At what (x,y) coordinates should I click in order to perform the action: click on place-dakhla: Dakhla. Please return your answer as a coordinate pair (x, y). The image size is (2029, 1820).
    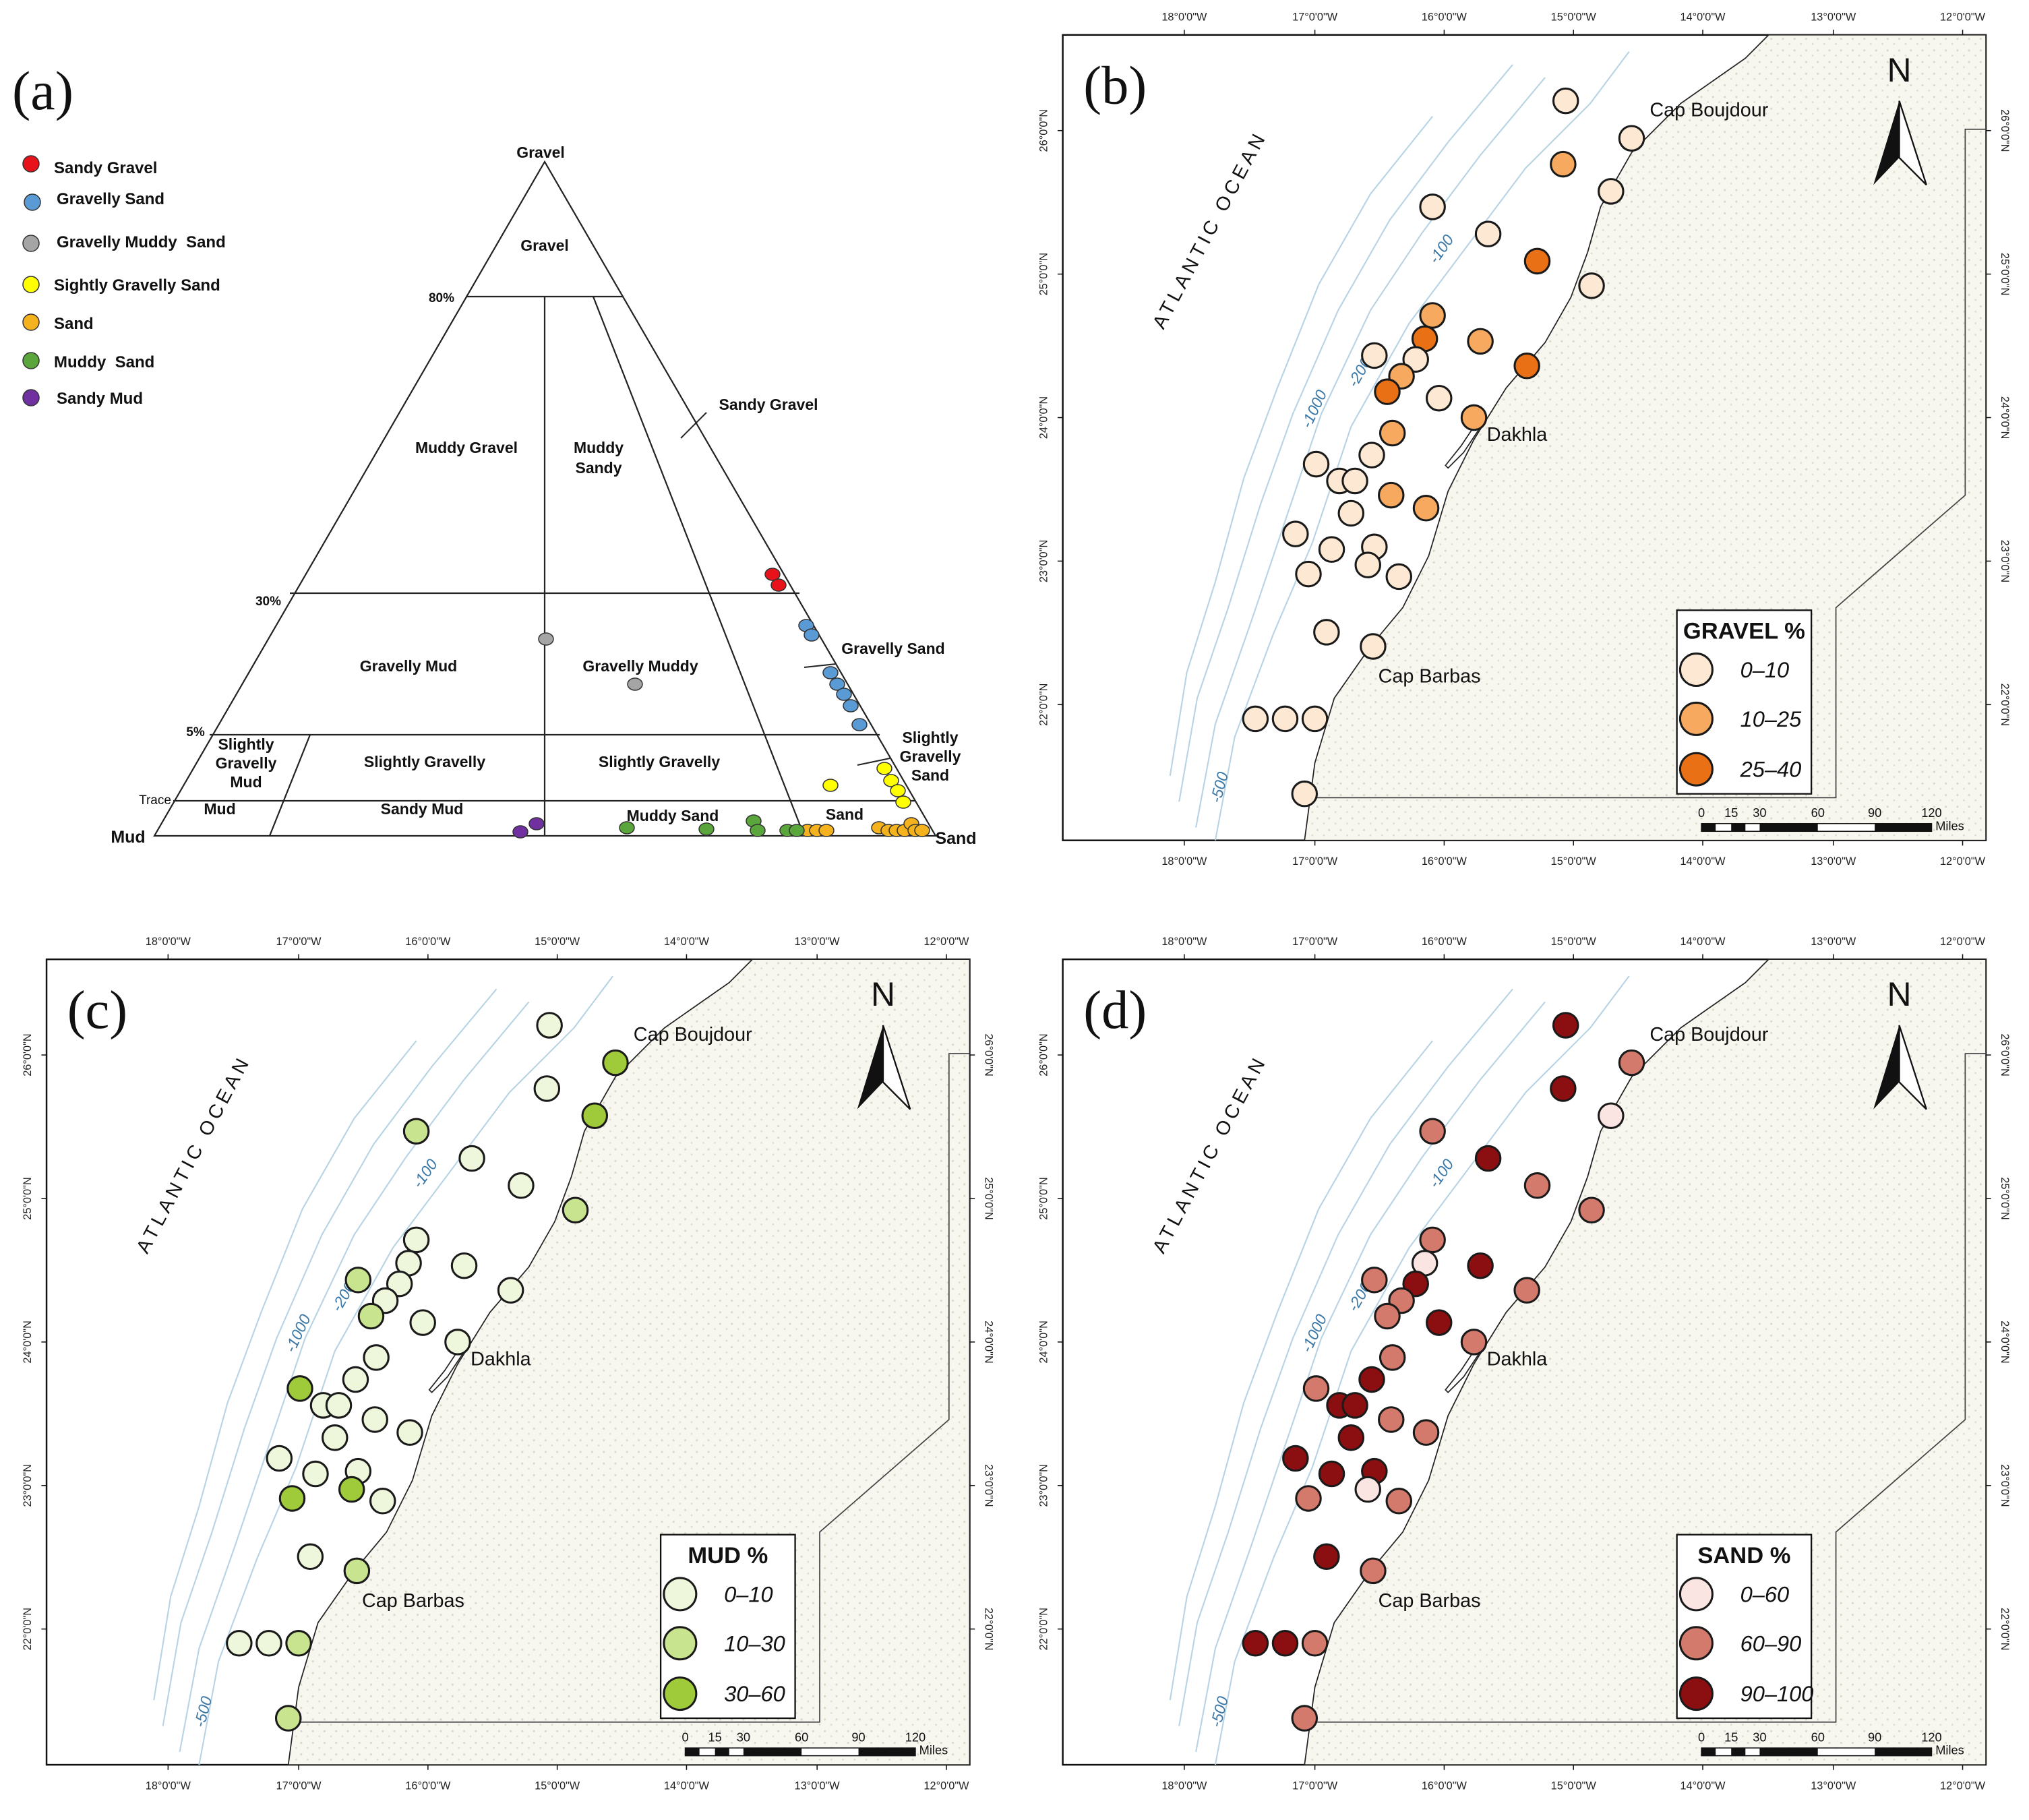
    Looking at the image, I should click on (501, 1359).